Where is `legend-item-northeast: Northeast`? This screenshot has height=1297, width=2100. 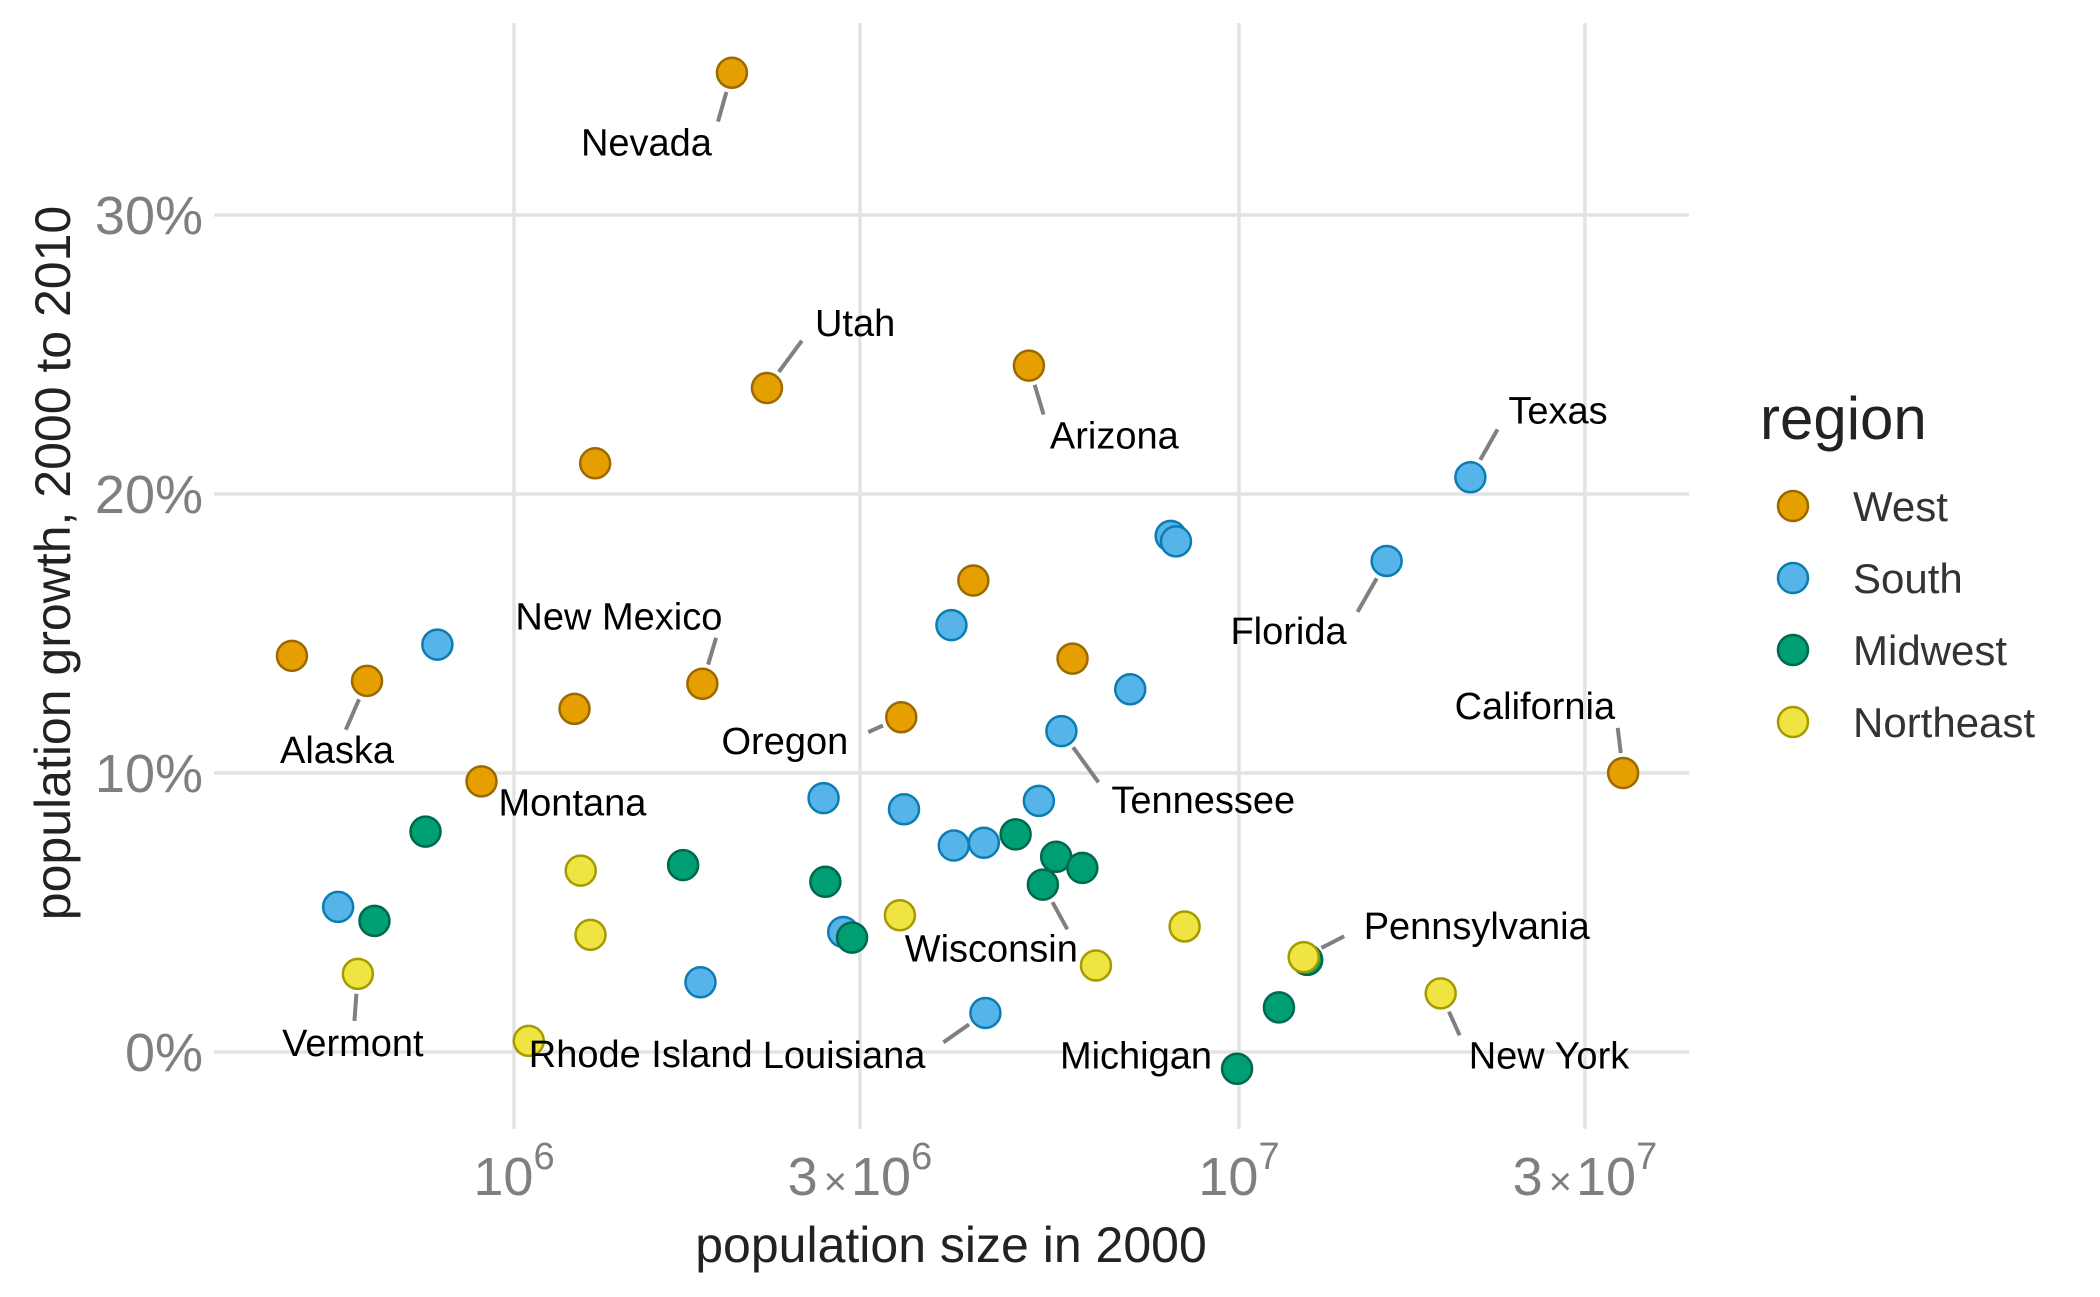
legend-item-northeast: Northeast is located at coordinates (1905, 722).